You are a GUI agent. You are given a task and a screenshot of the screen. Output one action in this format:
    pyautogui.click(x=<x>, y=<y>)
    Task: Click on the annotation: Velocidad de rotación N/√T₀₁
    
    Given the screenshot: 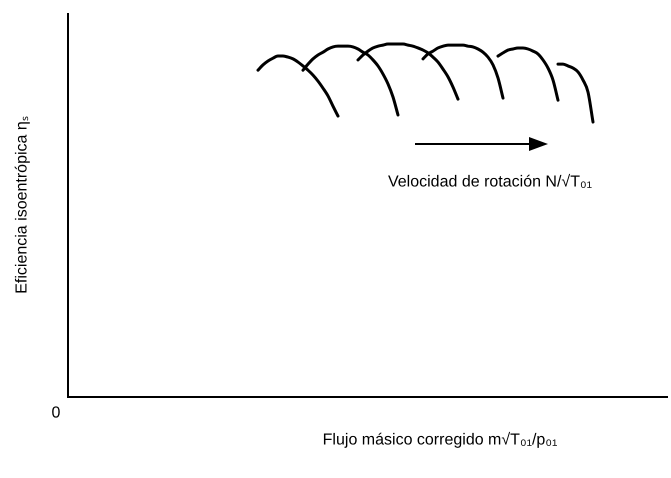 What is the action you would take?
    pyautogui.click(x=490, y=181)
    